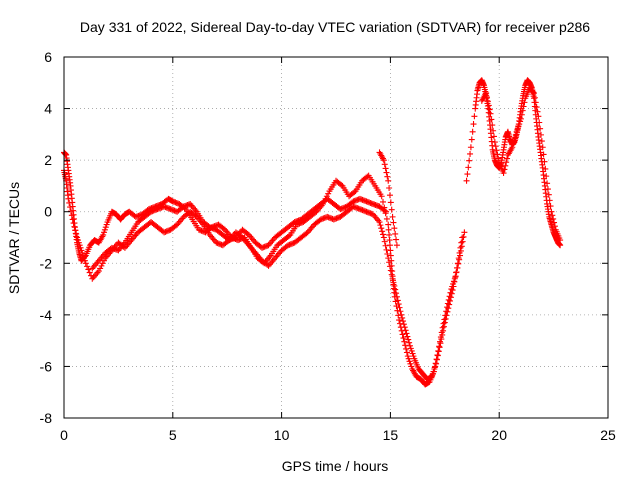  What do you see at coordinates (338, 435) in the screenshot?
I see `x-tick-labels: 0 5 10 15 20 25` at bounding box center [338, 435].